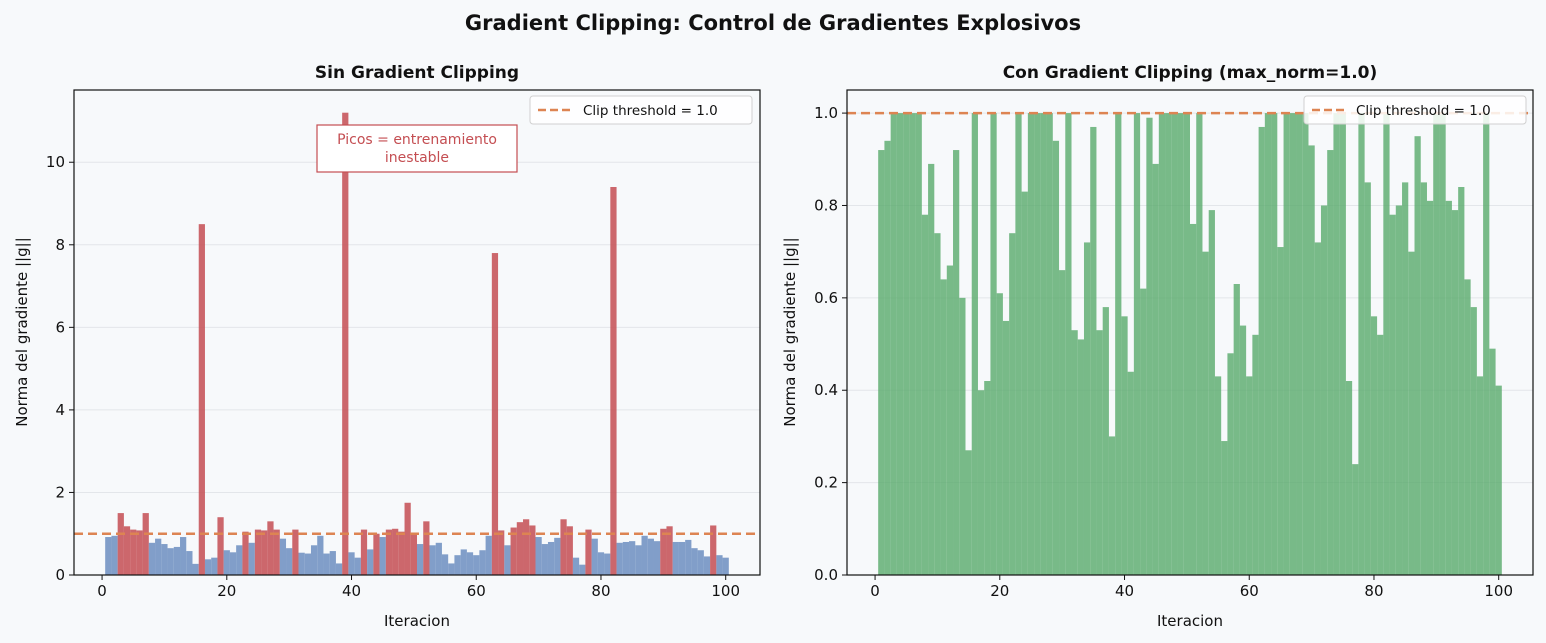 This screenshot has width=1546, height=643. I want to click on panel-title-right: Con Gradient Clipping (max_norm=1.0), so click(1190, 73).